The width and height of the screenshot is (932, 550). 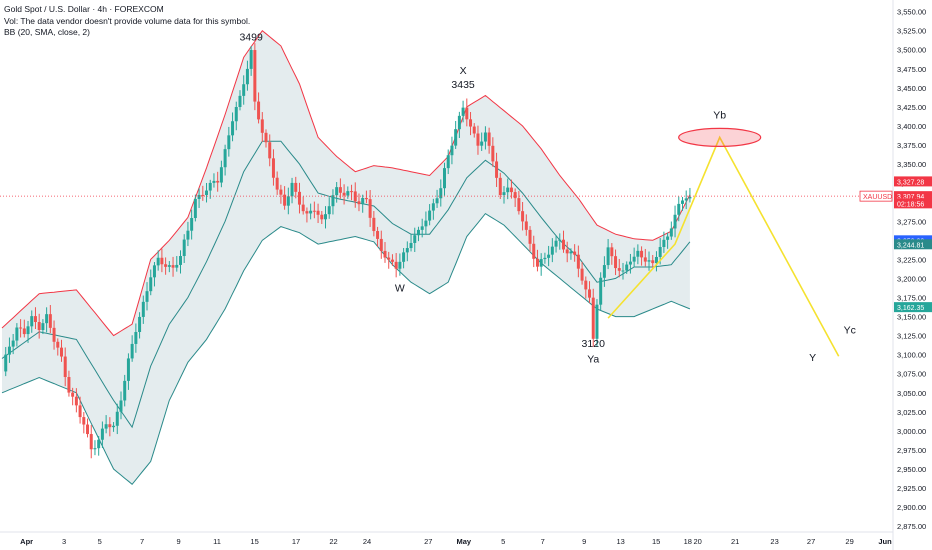 I want to click on price-tag-text: 3,307.94, so click(x=910, y=197).